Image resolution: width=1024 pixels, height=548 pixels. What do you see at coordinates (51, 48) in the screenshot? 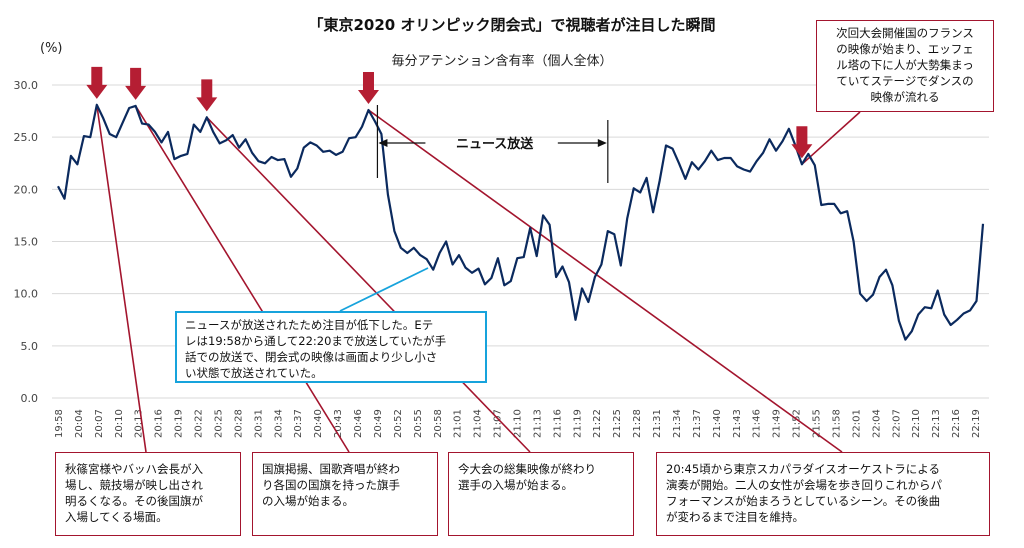
I see `y-axis-unit: (%)` at bounding box center [51, 48].